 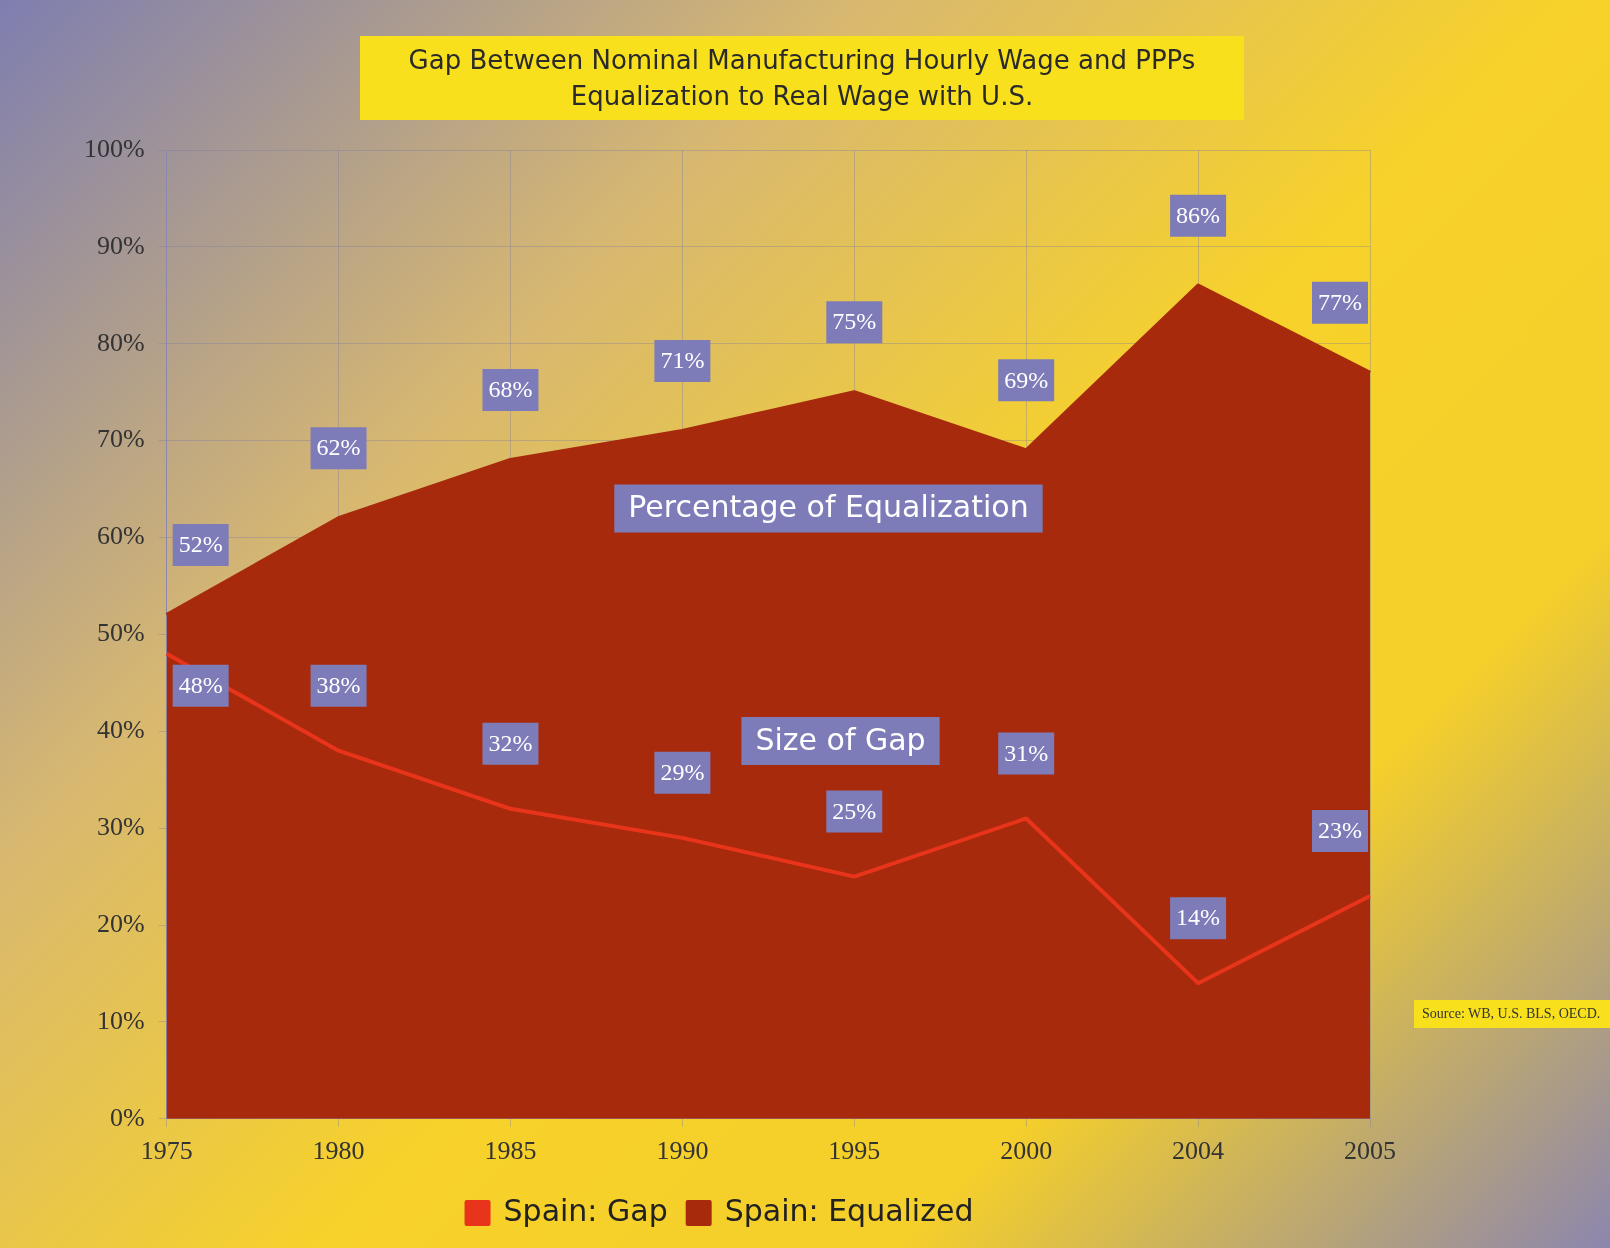 I want to click on chart-title: Gap Between Nominal Manufacturing Hourly Wage and PPPs Equalization to Real Wage with U.S., so click(x=802, y=78).